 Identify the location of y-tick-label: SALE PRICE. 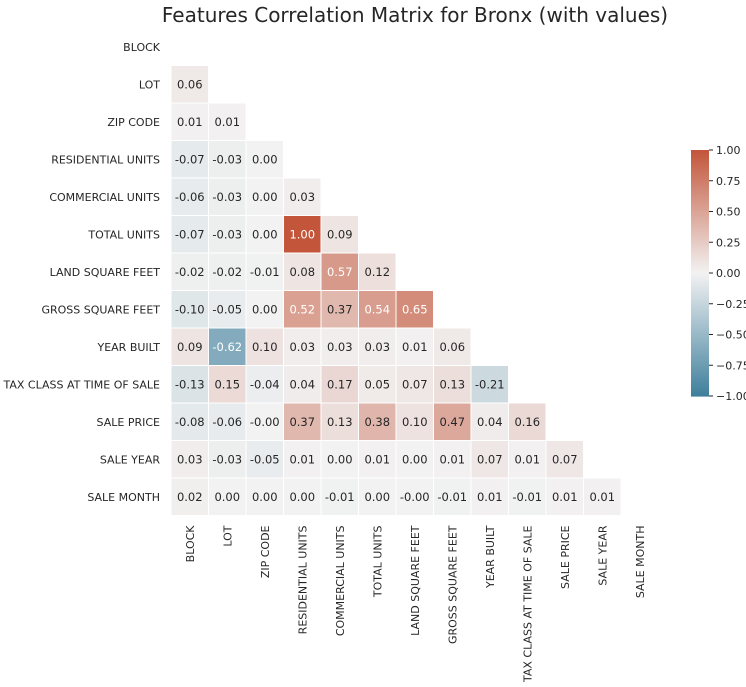
(128, 422).